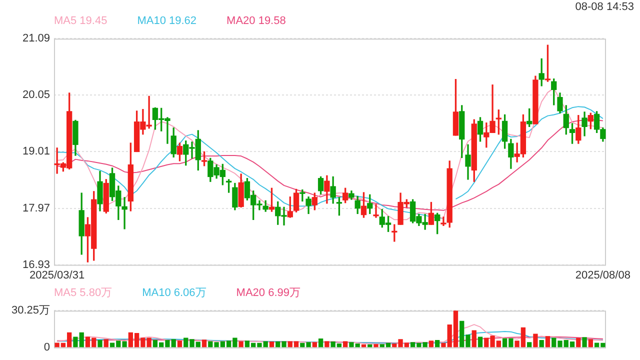 This screenshot has height=360, width=640. What do you see at coordinates (268, 293) in the screenshot?
I see `text: MA20 6.99万` at bounding box center [268, 293].